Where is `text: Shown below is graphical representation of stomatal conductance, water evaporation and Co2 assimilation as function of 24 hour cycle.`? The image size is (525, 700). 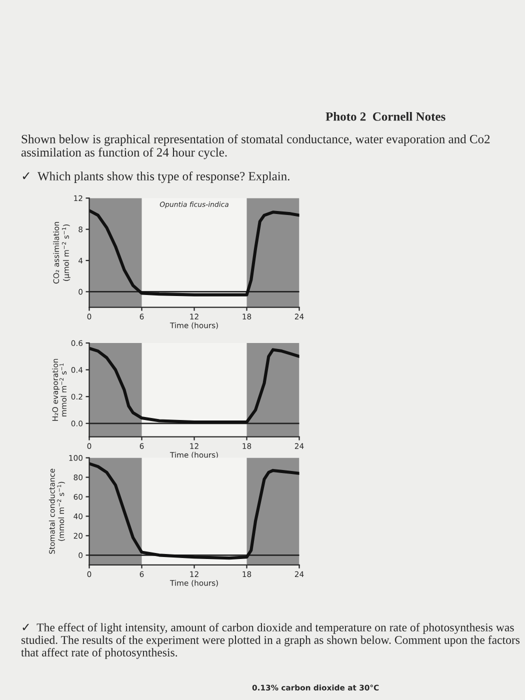 text: Shown below is graphical representation of stomatal conductance, water evaporation and Co2 assimilation as function of 24 hour cycle. is located at coordinates (255, 147).